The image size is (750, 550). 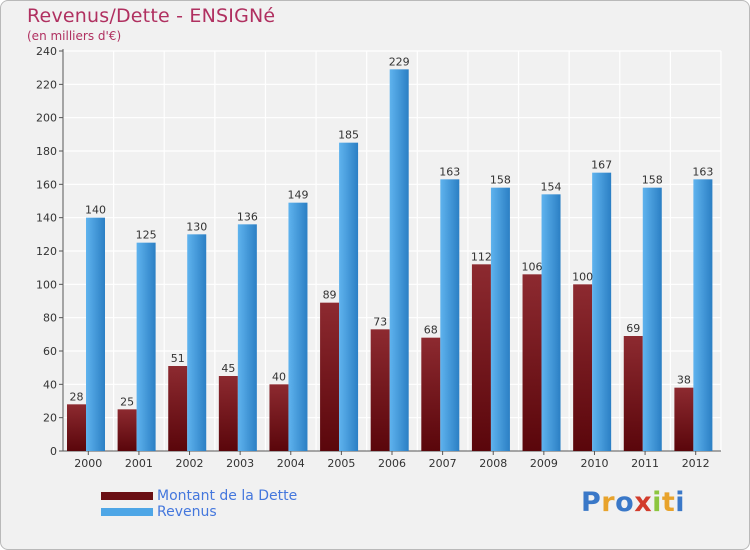 What do you see at coordinates (139, 463) in the screenshot?
I see `x-tick-label-2001: 2001` at bounding box center [139, 463].